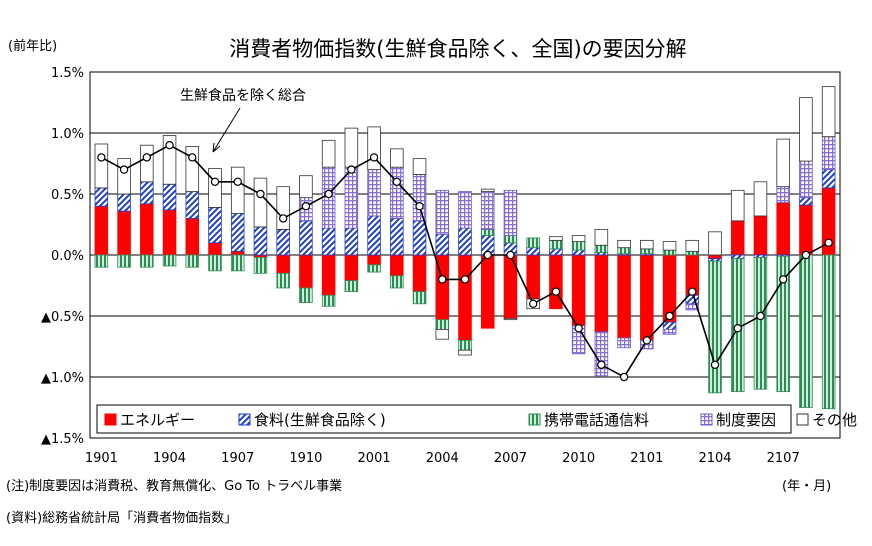  What do you see at coordinates (67, 195) in the screenshot?
I see `y-tick-label: 0.5%` at bounding box center [67, 195].